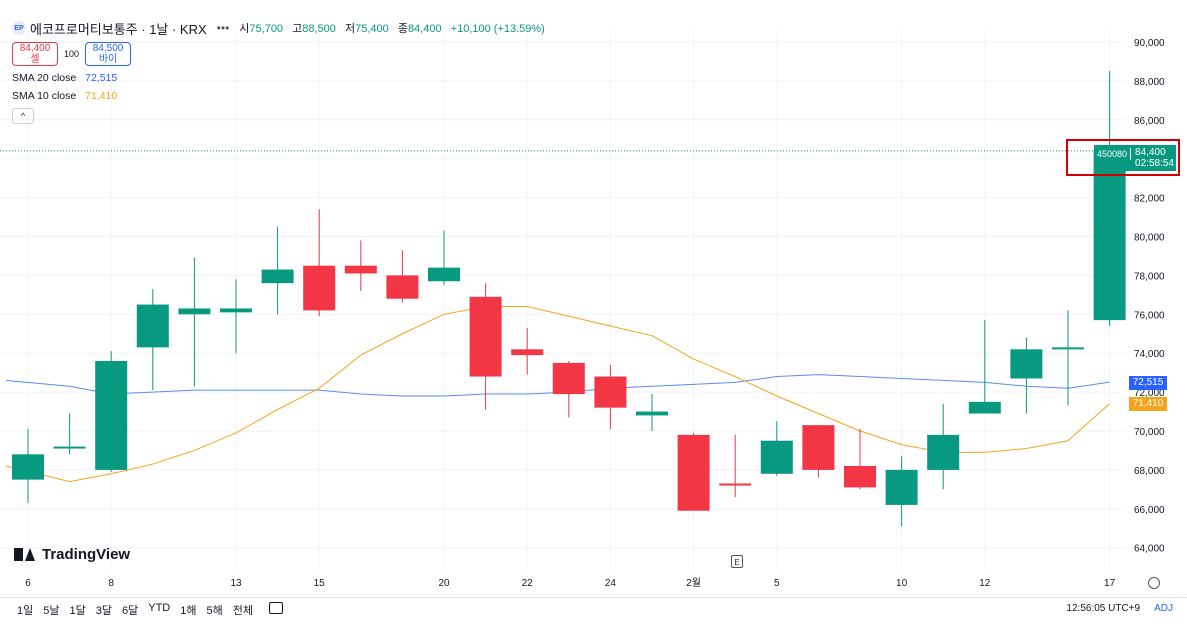  I want to click on price-tag-countdown: 02:58:54, so click(1154, 163).